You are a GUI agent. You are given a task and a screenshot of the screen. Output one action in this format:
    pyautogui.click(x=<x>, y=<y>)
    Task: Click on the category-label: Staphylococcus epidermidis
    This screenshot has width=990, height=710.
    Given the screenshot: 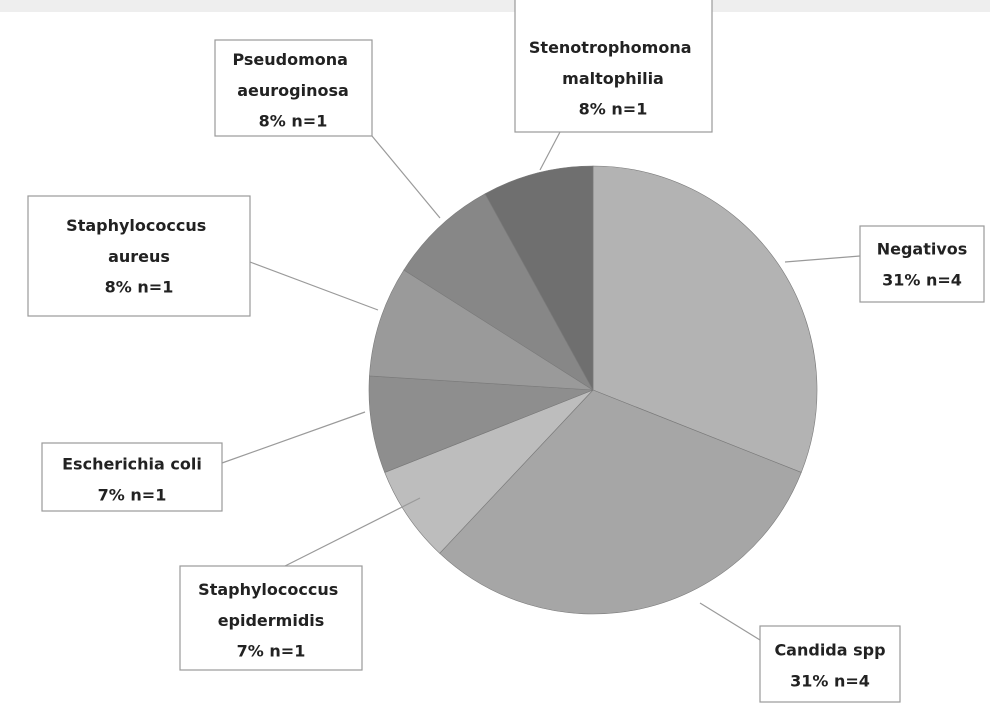 What is the action you would take?
    pyautogui.click(x=271, y=605)
    